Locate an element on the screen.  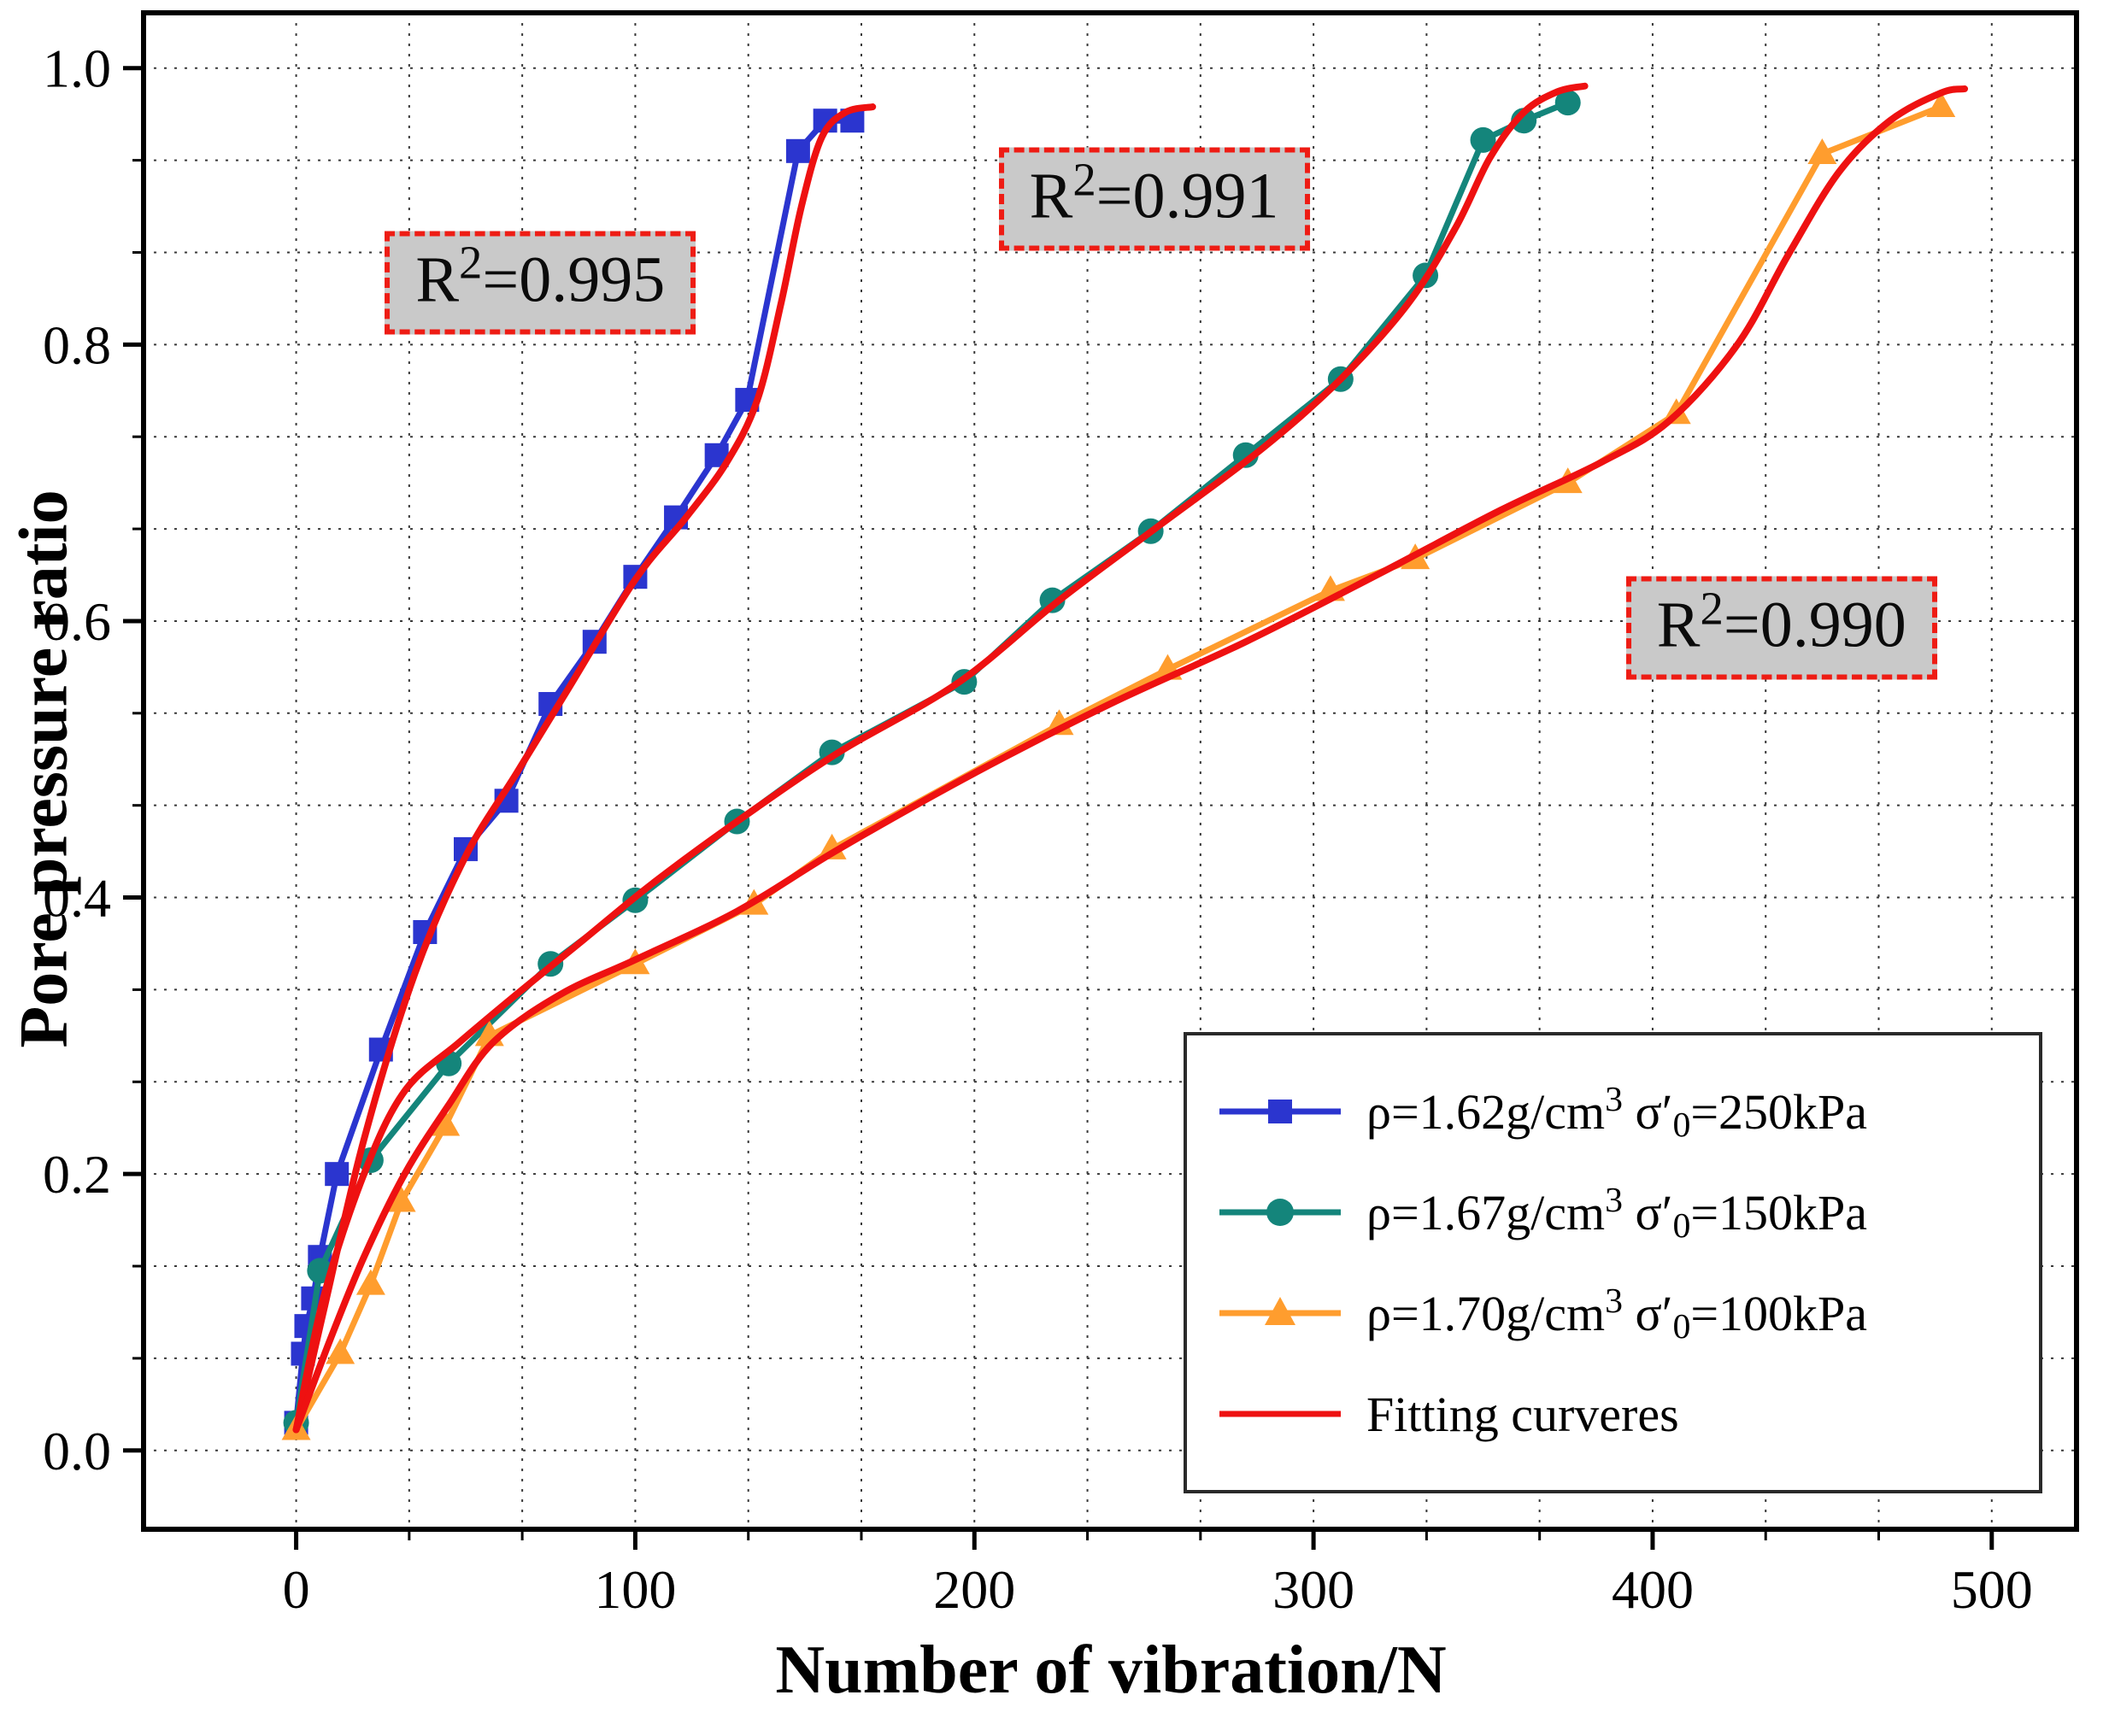
x-tick-label: 500 is located at coordinates (1992, 1589).